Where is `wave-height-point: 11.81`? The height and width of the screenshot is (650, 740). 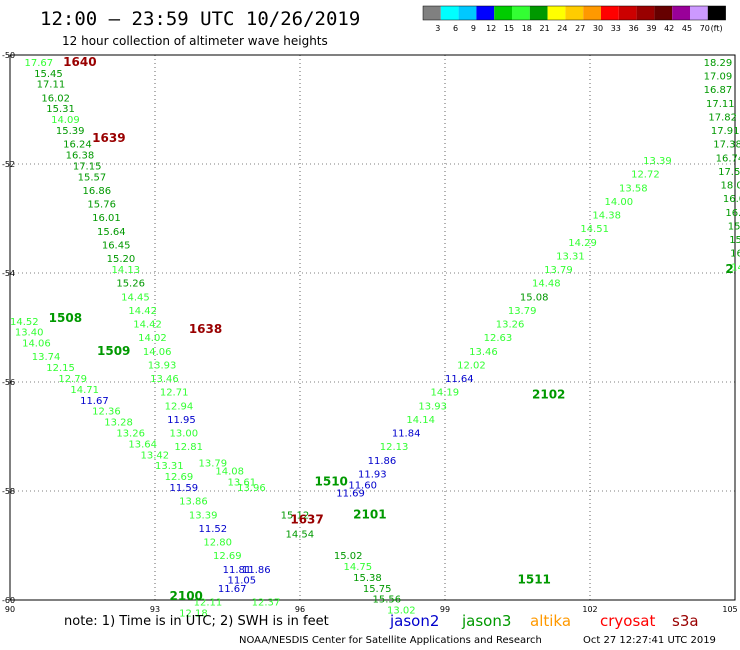 wave-height-point: 11.81 is located at coordinates (237, 570).